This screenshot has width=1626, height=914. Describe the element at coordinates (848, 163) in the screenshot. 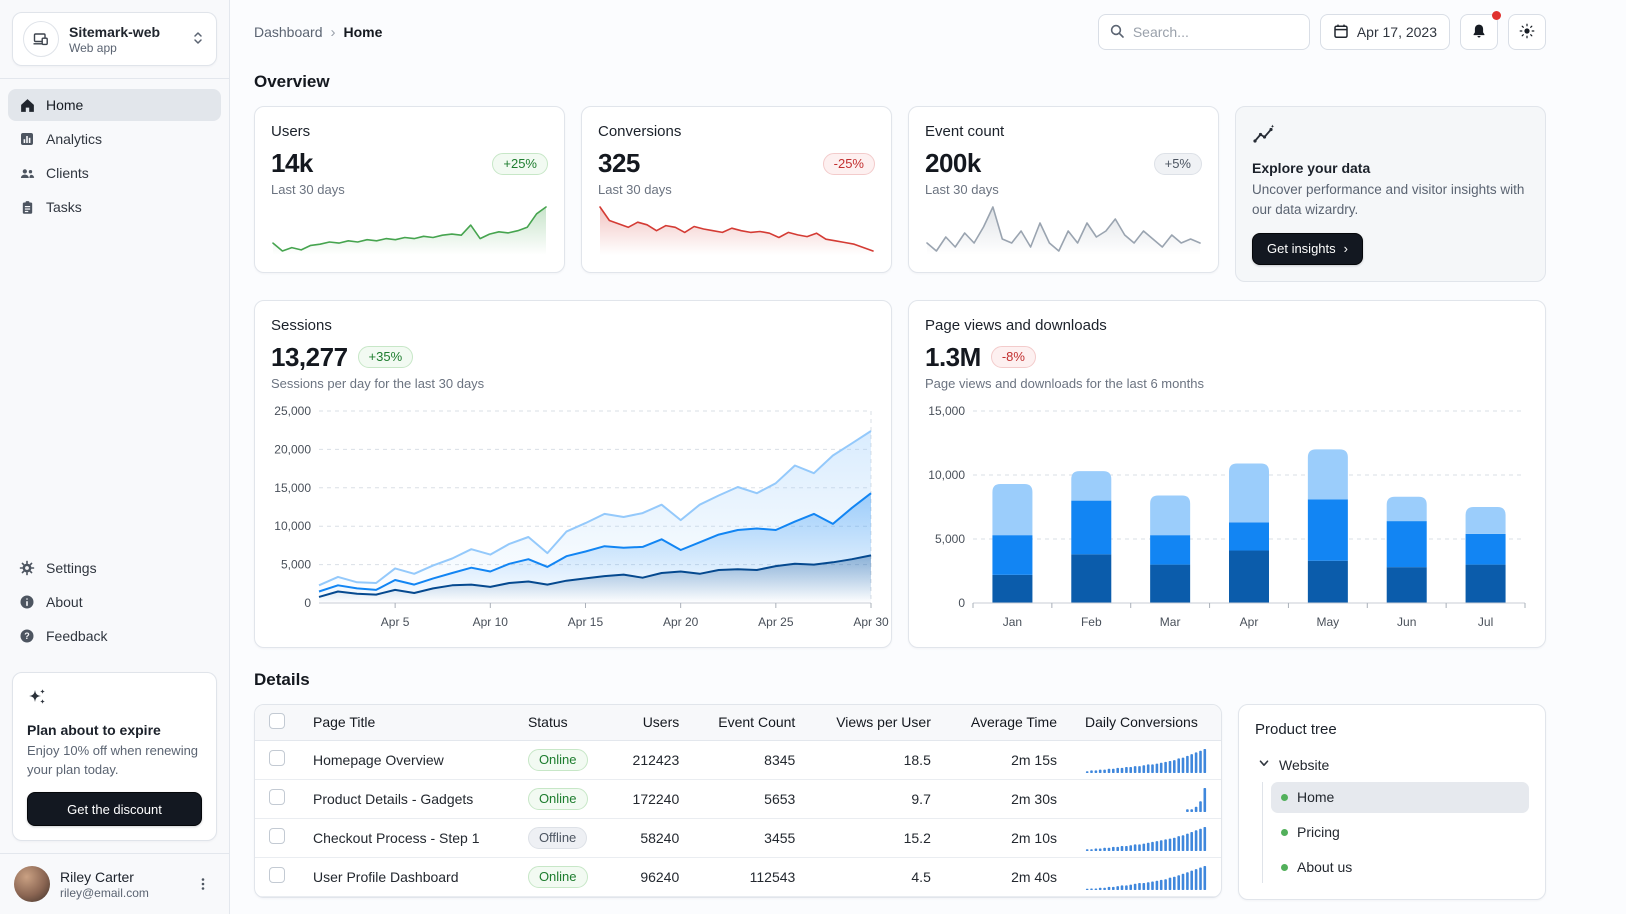

I see `trend-badge: -25%` at that location.